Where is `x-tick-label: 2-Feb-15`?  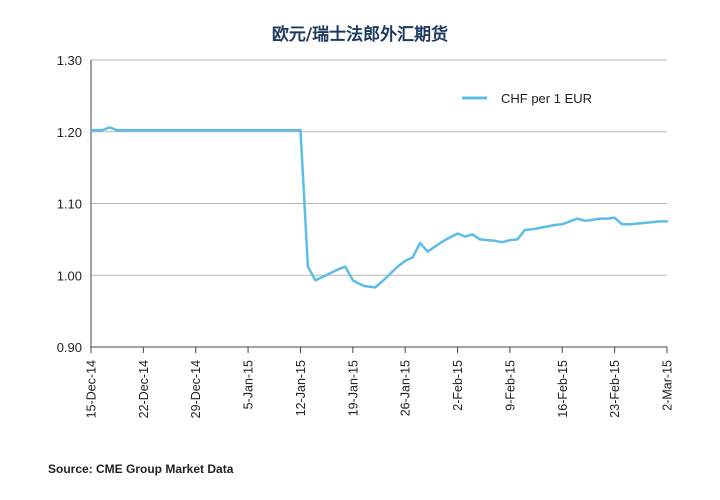 x-tick-label: 2-Feb-15 is located at coordinates (458, 385).